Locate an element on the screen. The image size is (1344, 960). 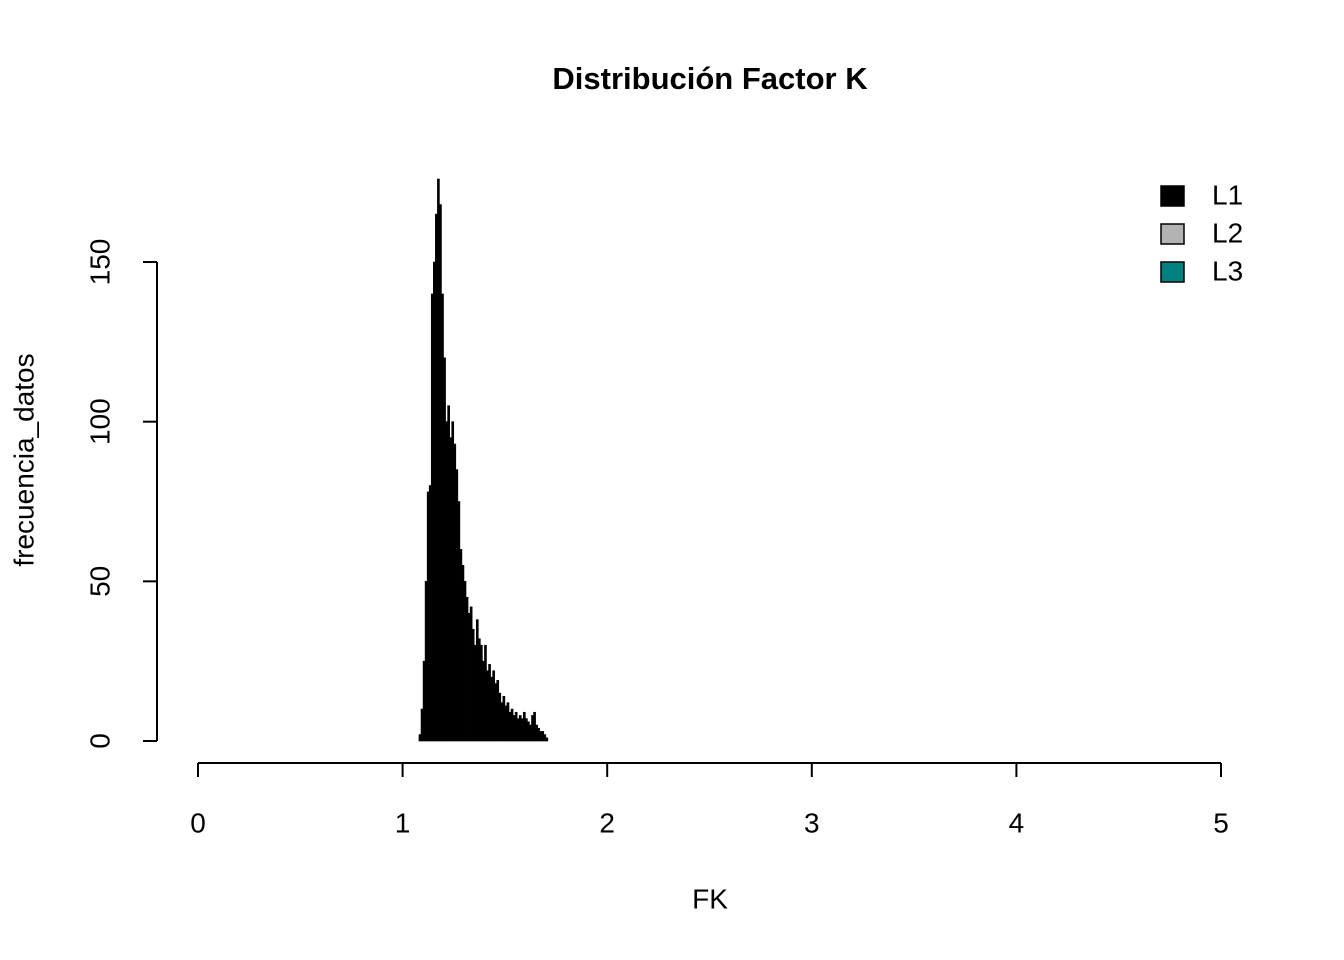
x-tick-label: 1 is located at coordinates (403, 822).